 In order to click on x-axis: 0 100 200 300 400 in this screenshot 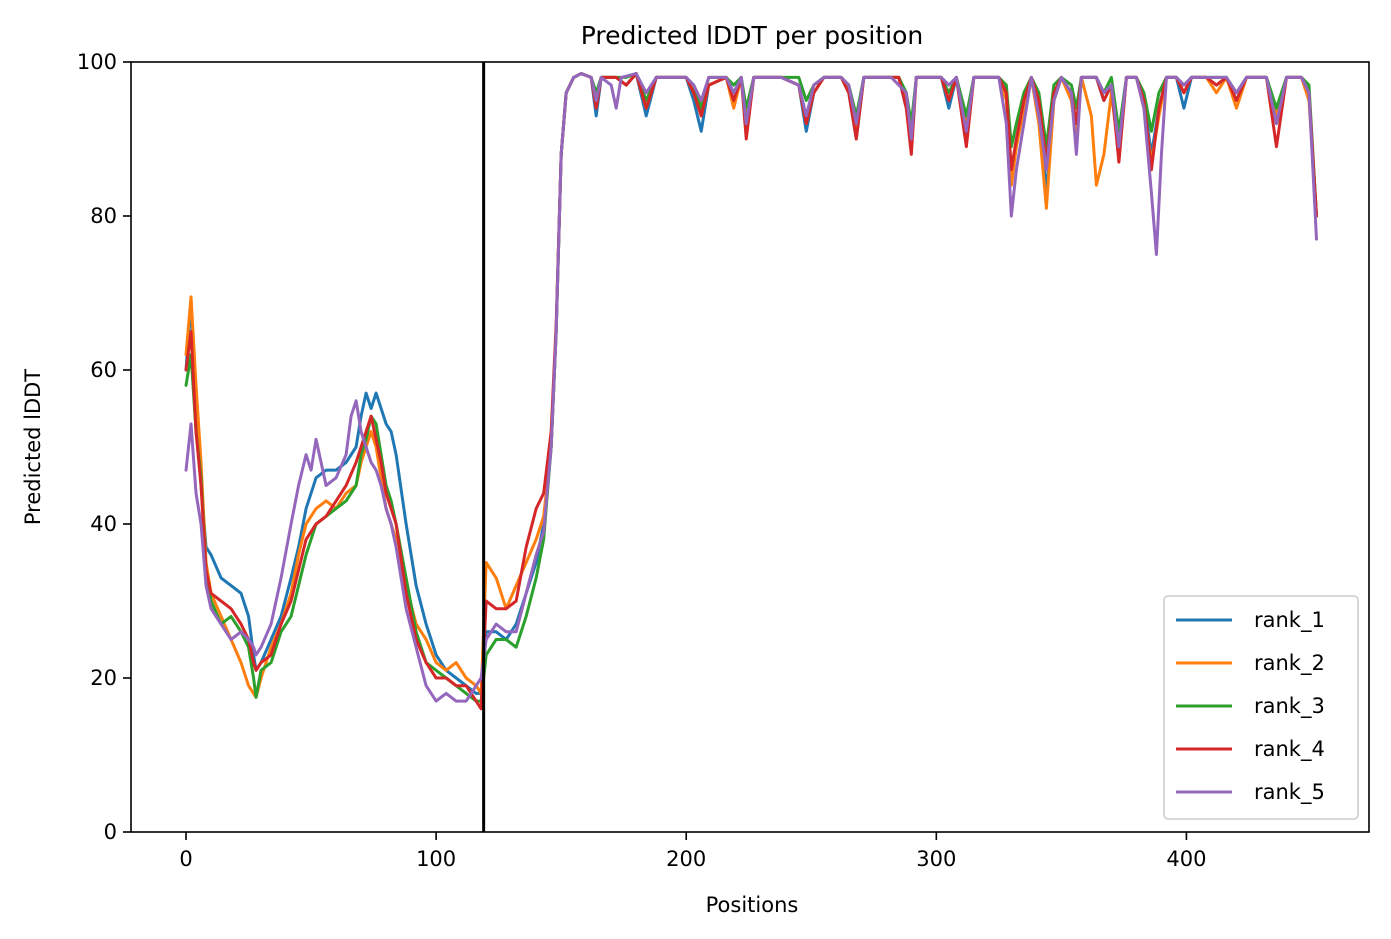, I will do `click(692, 851)`.